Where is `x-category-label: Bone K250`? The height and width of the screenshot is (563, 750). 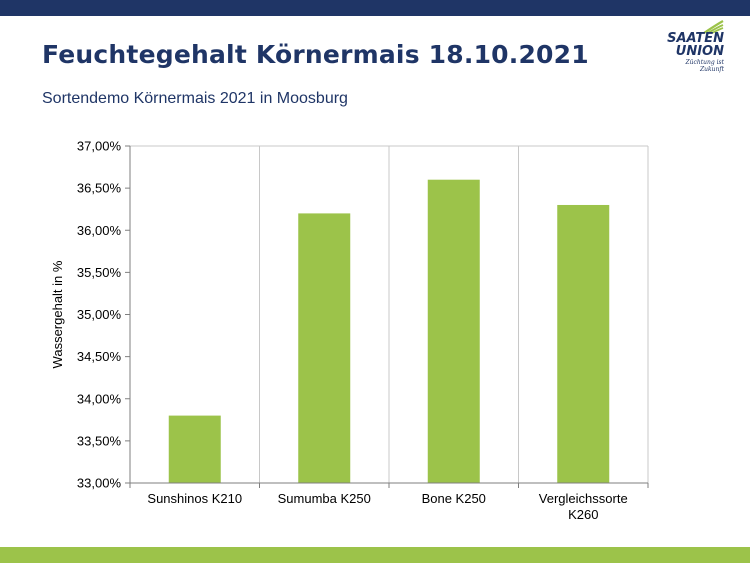 x-category-label: Bone K250 is located at coordinates (454, 498).